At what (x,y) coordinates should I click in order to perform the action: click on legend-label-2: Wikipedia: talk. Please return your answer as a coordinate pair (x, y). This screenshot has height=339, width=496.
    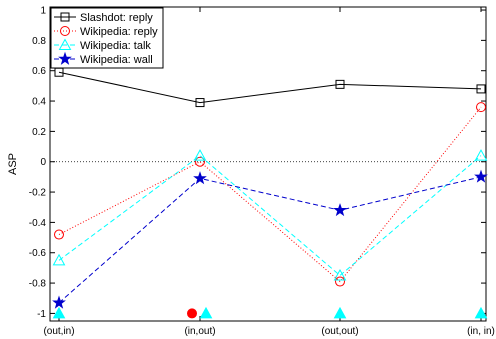
    Looking at the image, I should click on (115, 46).